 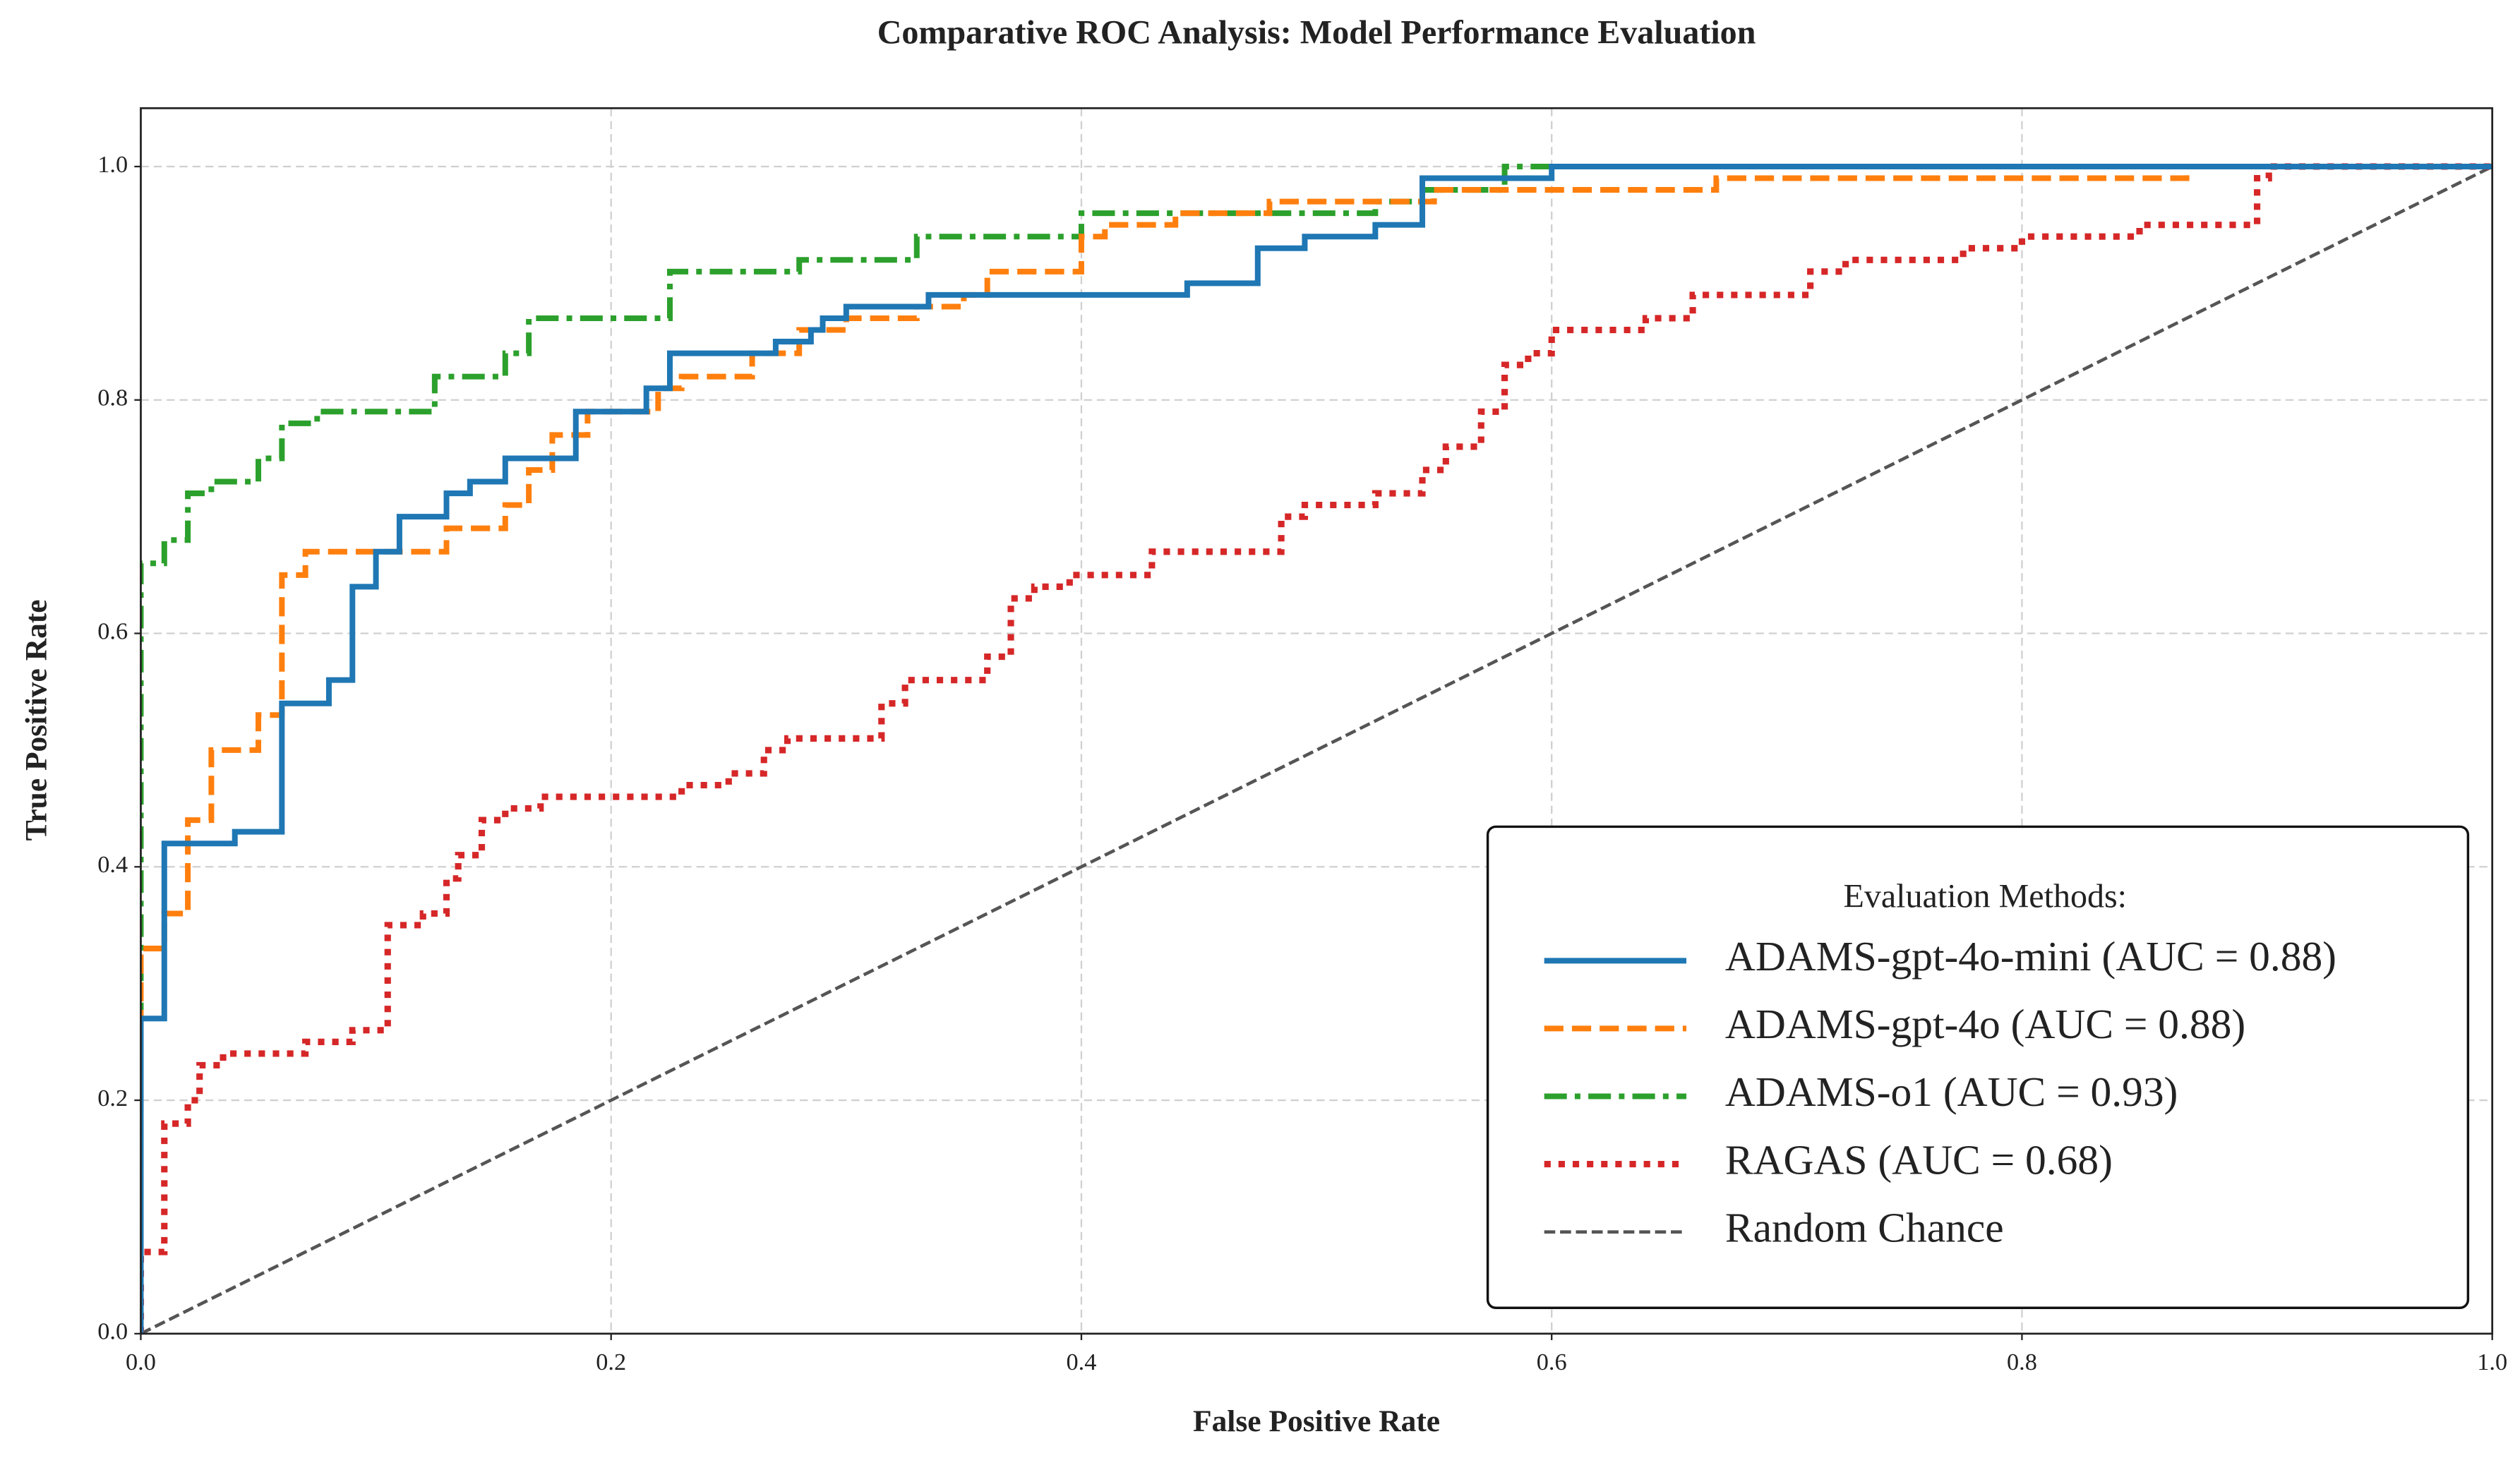 What do you see at coordinates (1919, 1159) in the screenshot?
I see `legend-label: RAGAS (AUC = 0.68)` at bounding box center [1919, 1159].